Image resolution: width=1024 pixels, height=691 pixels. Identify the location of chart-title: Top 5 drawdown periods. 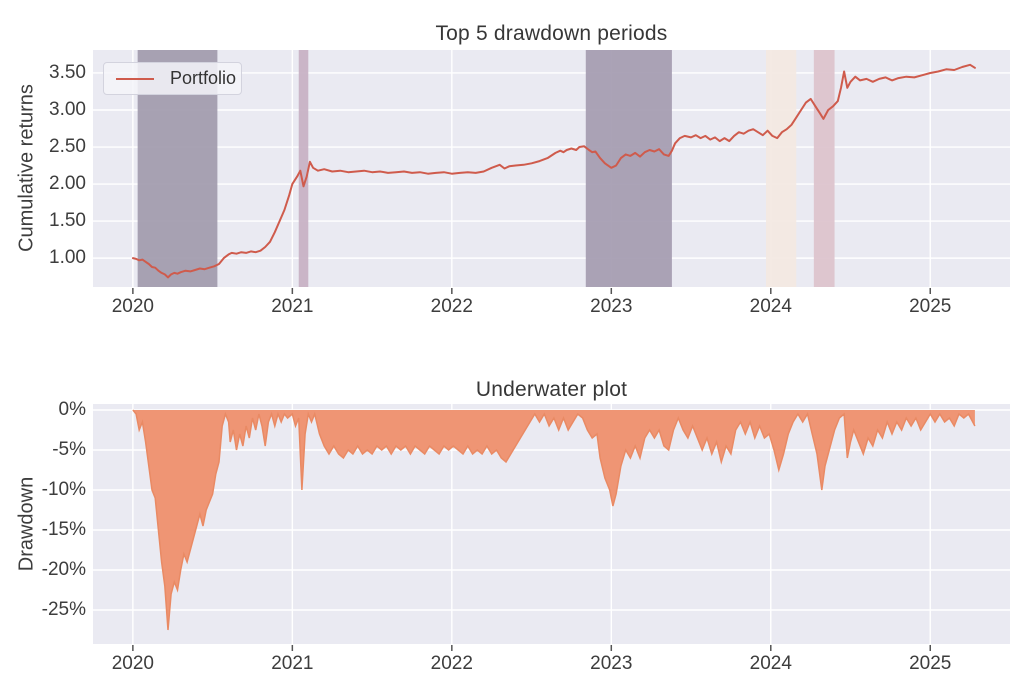
(551, 33).